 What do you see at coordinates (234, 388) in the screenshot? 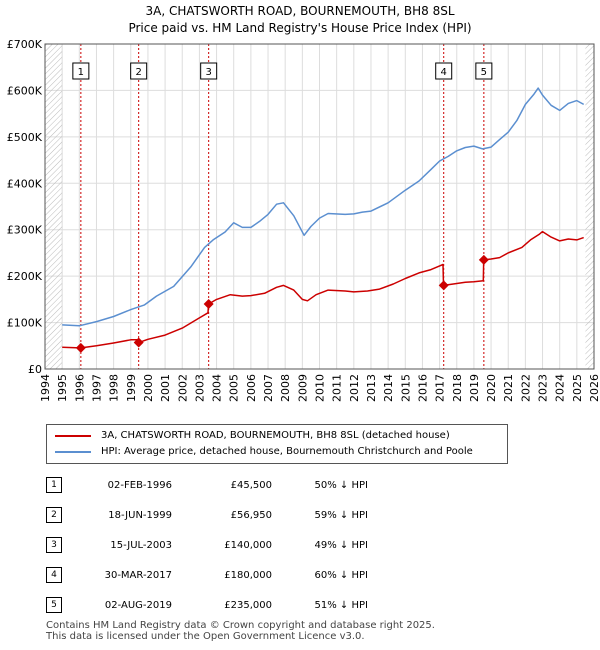
I see `x-tick-label: 2005` at bounding box center [234, 388].